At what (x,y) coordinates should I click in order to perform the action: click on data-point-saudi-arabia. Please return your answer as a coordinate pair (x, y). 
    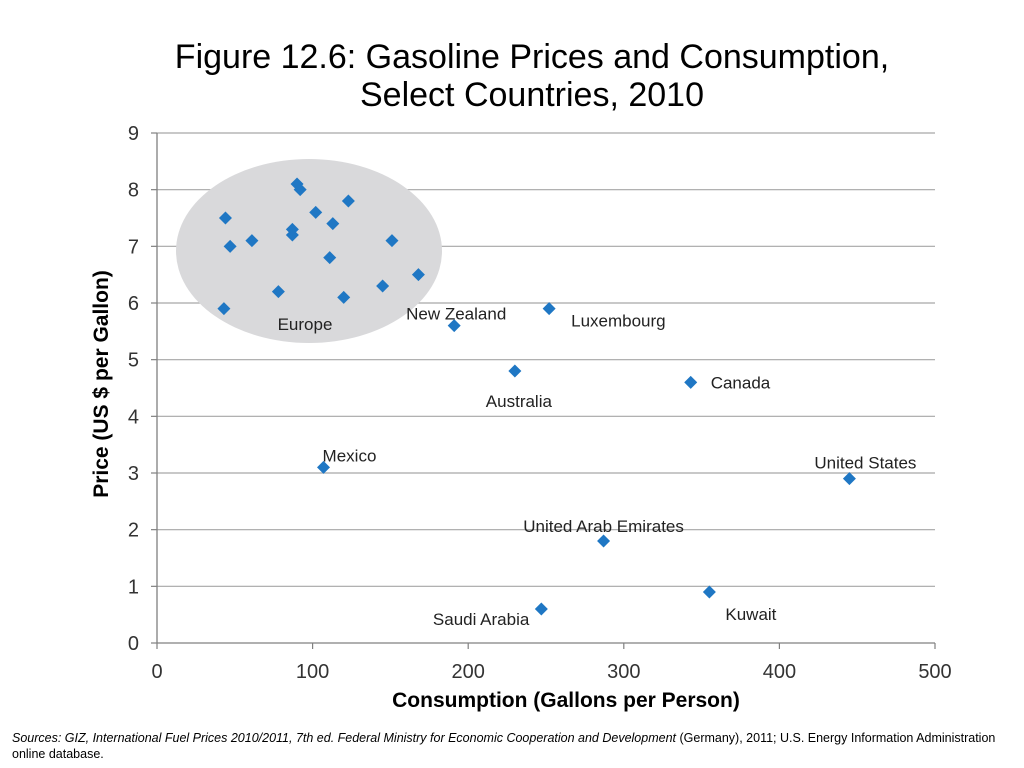
    Looking at the image, I should click on (541, 609).